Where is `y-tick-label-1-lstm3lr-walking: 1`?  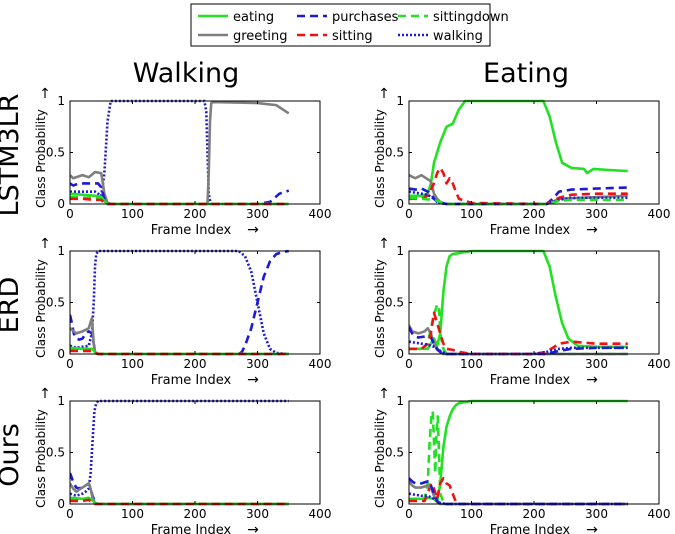 y-tick-label-1-lstm3lr-walking: 1 is located at coordinates (61, 101).